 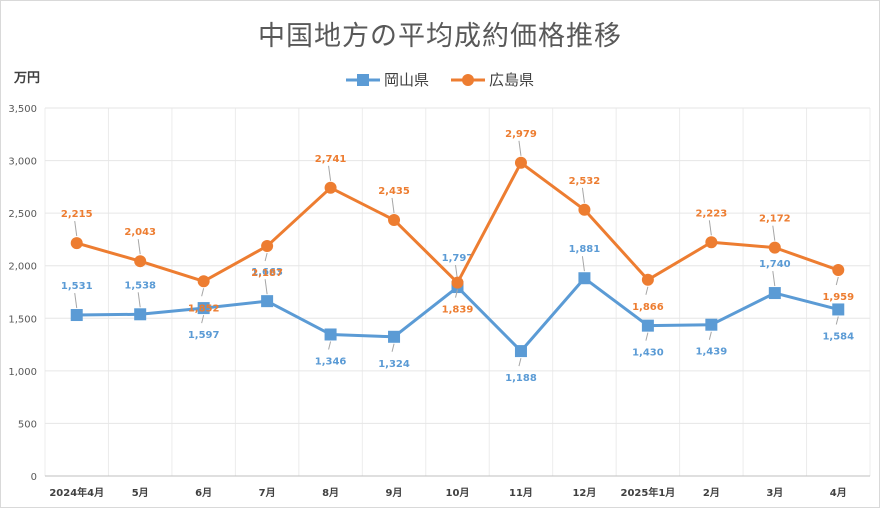 I want to click on legend-item-okayama: 岡山県, so click(x=387, y=79).